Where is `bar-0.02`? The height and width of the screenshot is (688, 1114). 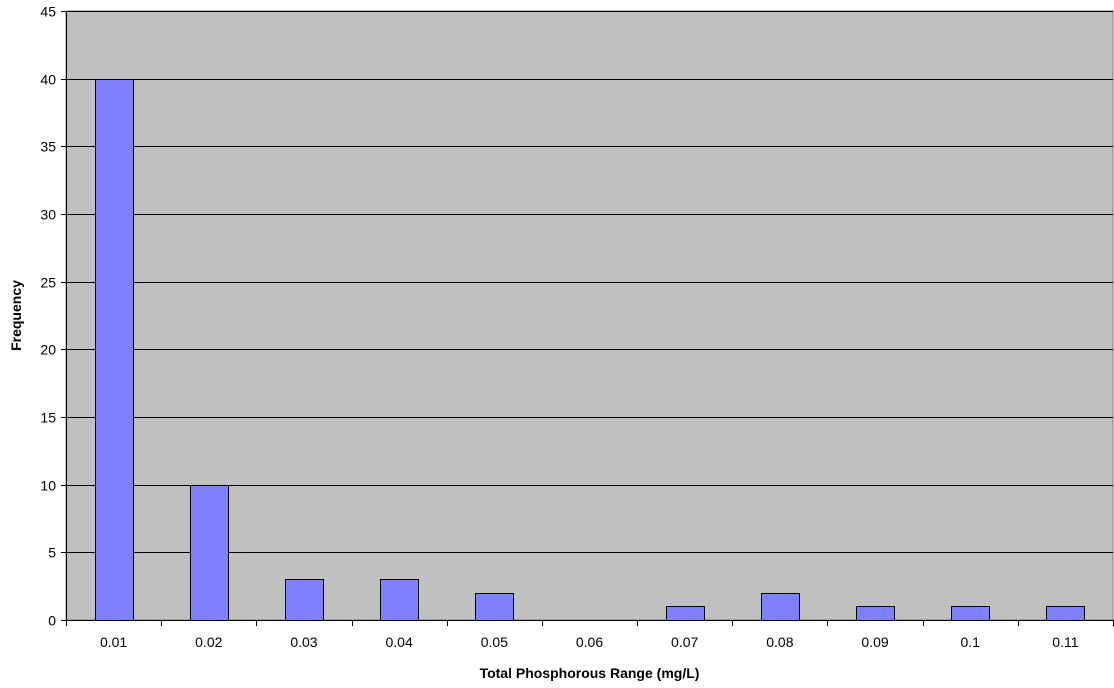
bar-0.02 is located at coordinates (209, 553).